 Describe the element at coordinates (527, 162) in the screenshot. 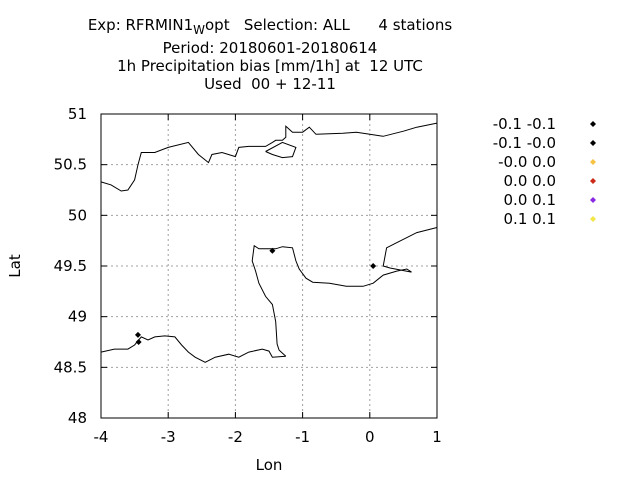

I see `legend-label: -0.0 0.0` at that location.